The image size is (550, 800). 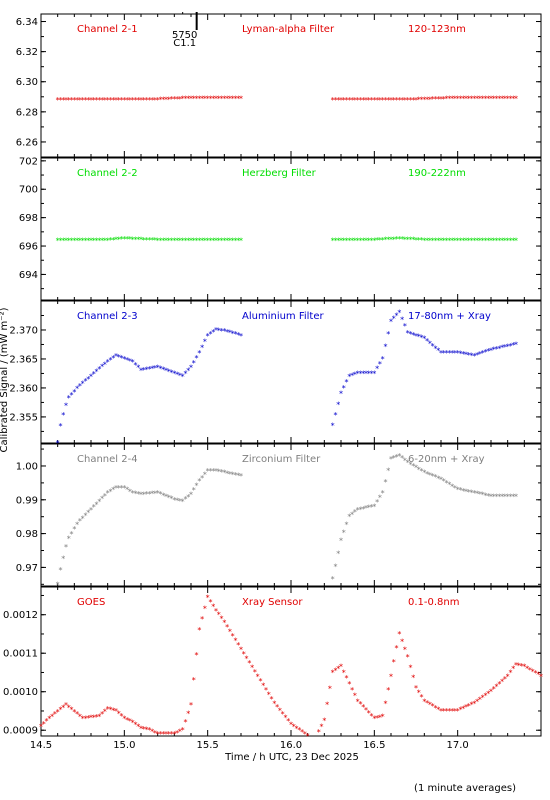 I want to click on panel-label: Zirconium Filter, so click(x=281, y=459).